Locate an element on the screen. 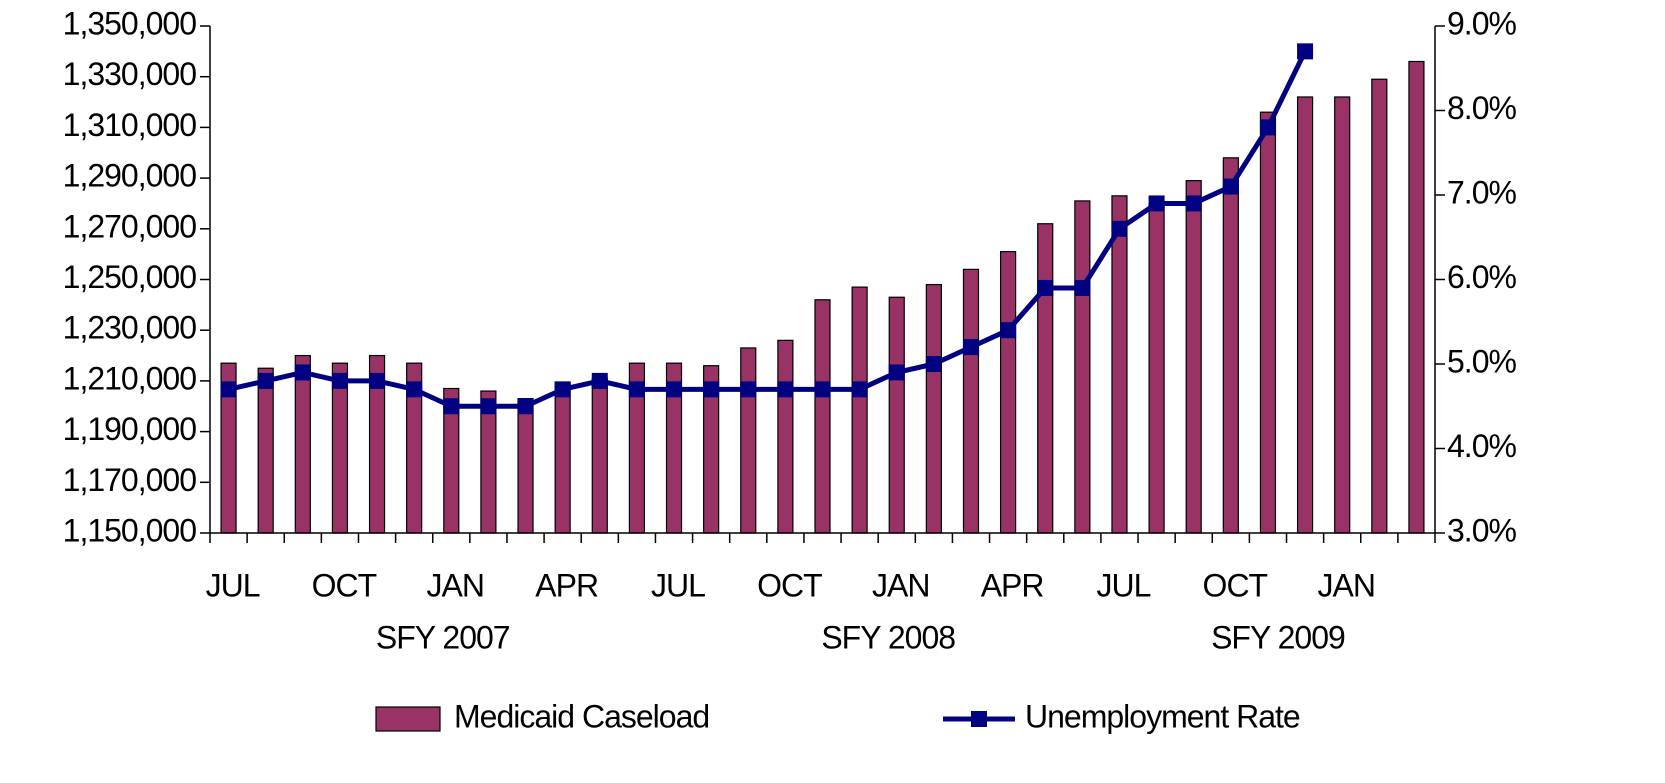 The image size is (1665, 783). x-group-label: SFY 2007 is located at coordinates (443, 637).